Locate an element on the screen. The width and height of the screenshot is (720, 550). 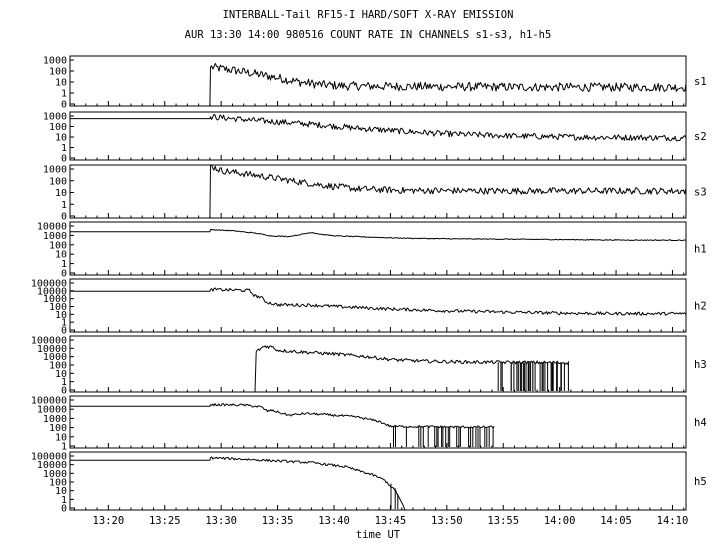
series-trace-h1 is located at coordinates (378, 235).